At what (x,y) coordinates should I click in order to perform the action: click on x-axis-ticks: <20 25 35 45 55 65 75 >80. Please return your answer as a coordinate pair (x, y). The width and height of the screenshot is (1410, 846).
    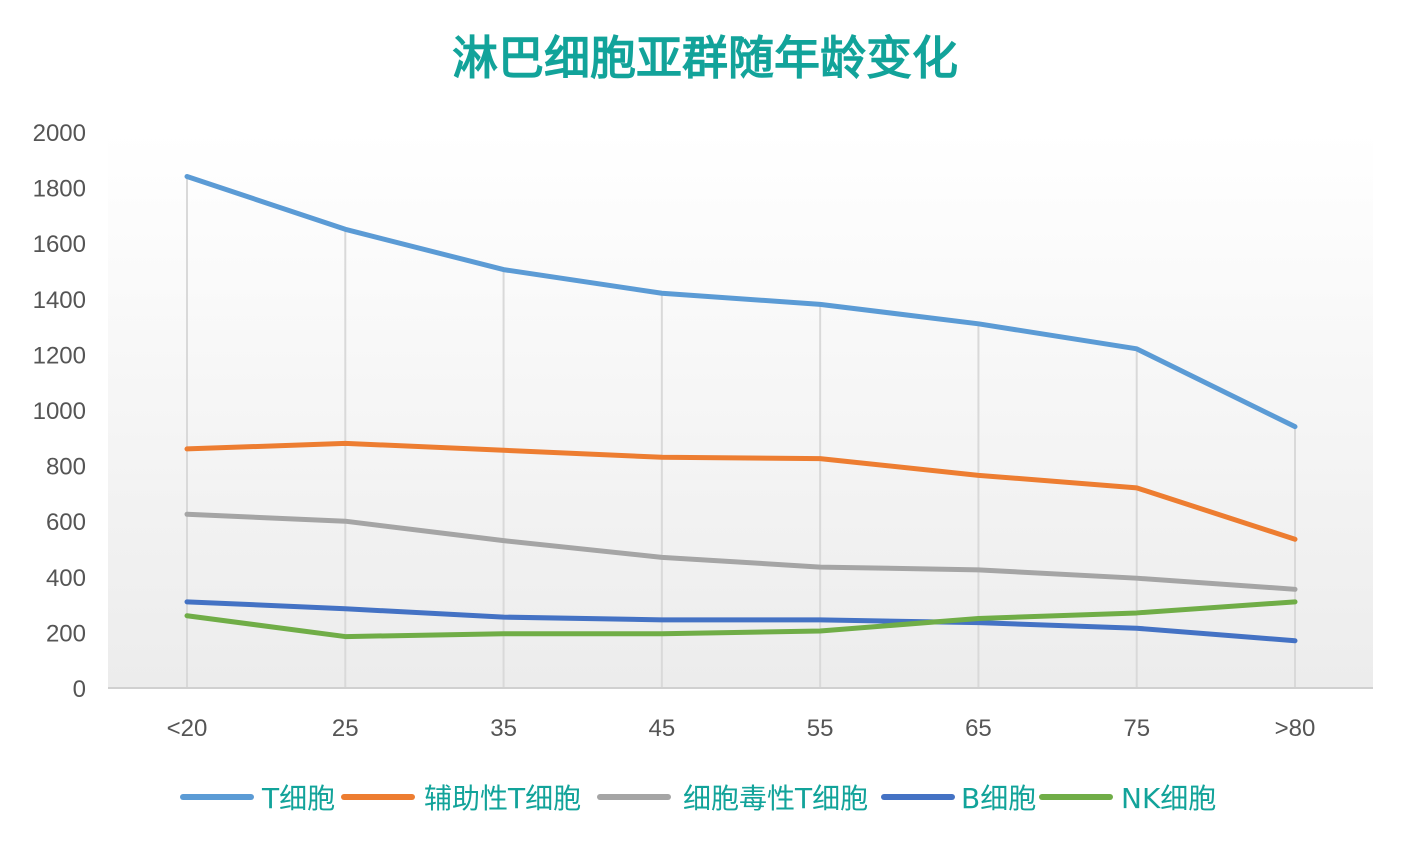
    Looking at the image, I should click on (741, 728).